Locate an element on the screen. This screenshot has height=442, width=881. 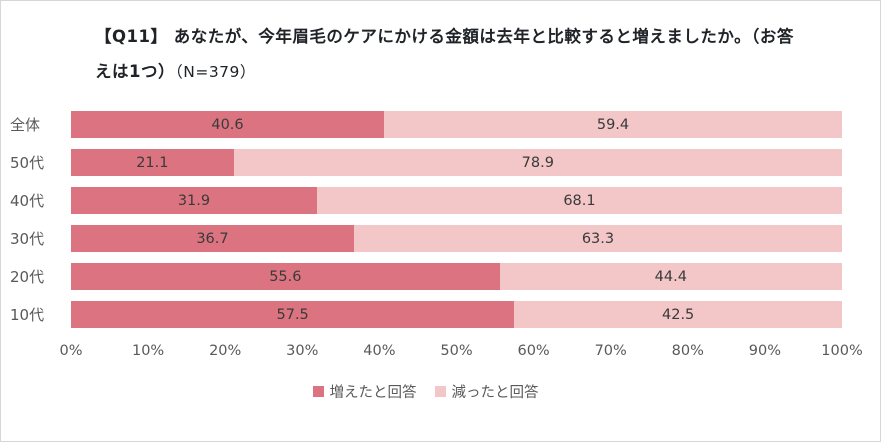
bar-track: 21.1 78.9 is located at coordinates (456, 163).